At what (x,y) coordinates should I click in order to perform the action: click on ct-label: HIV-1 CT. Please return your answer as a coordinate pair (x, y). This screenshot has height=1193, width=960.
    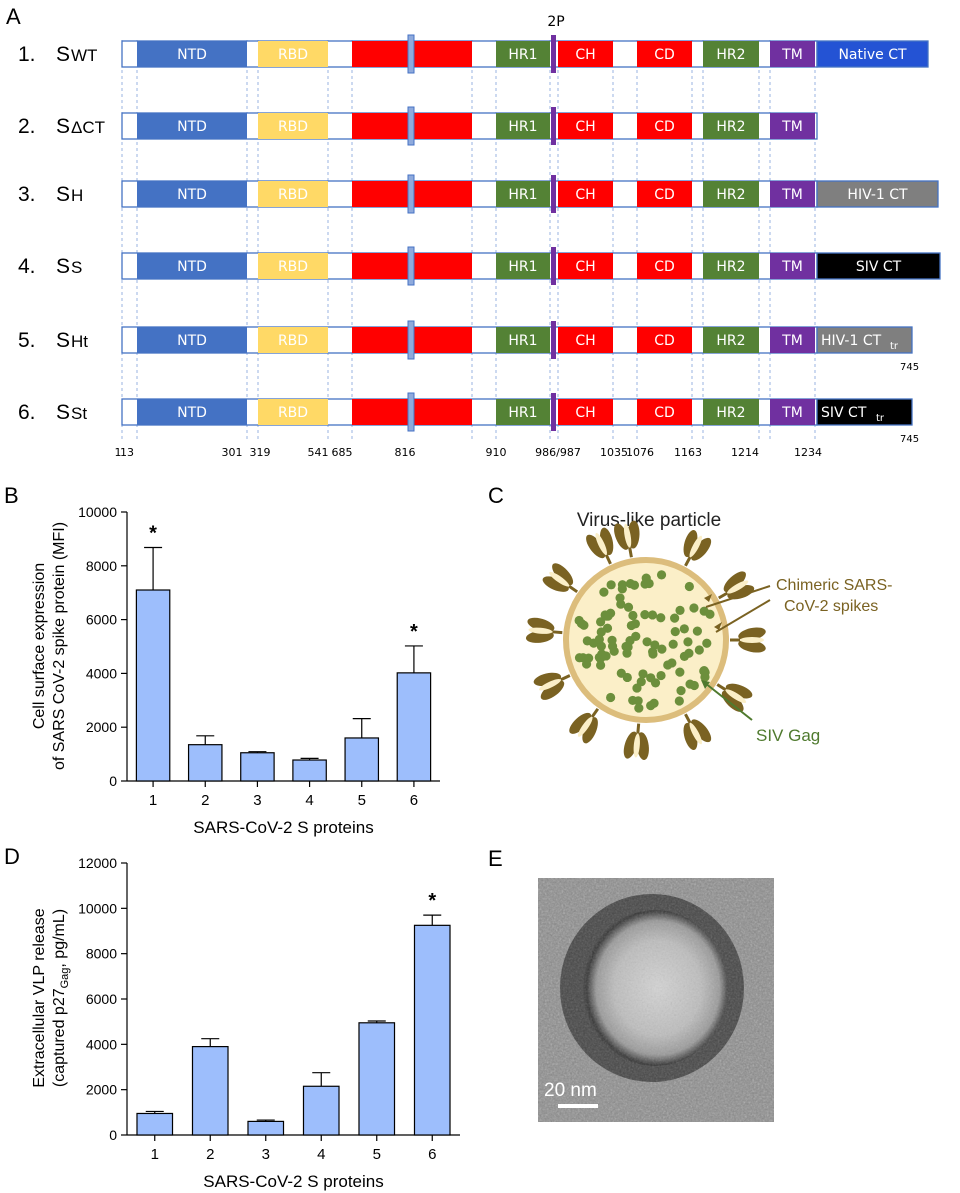
    Looking at the image, I should click on (877, 195).